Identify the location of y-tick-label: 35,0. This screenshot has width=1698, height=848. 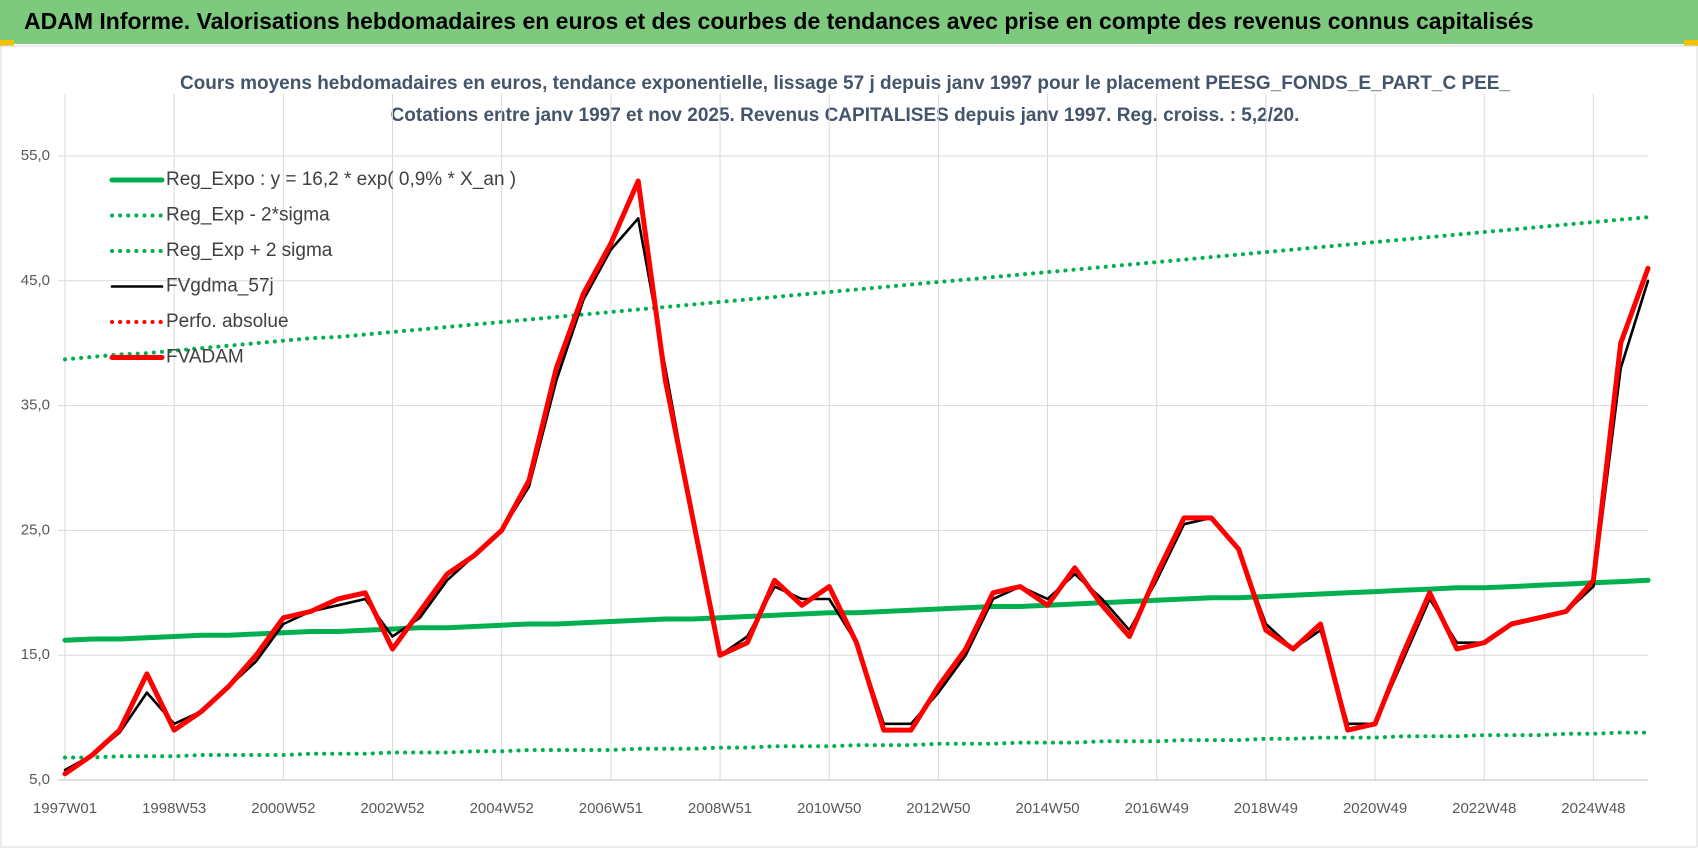
(35, 405).